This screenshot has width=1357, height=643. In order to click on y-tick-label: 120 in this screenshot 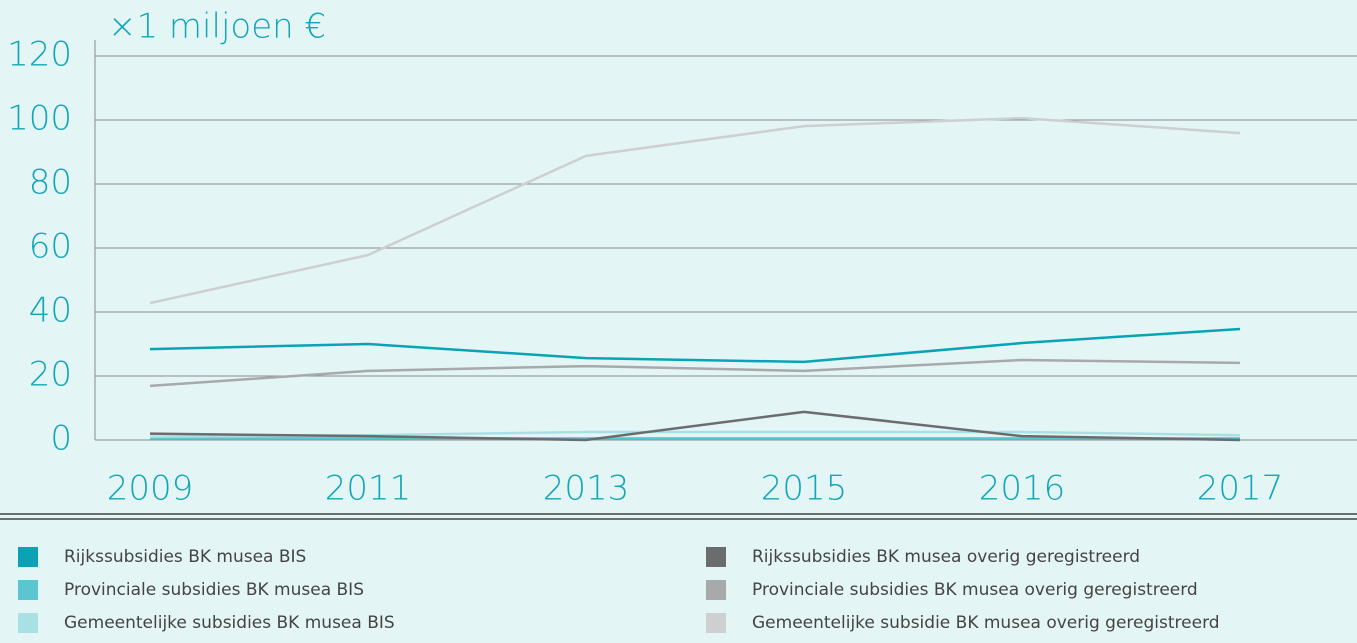, I will do `click(39, 55)`.